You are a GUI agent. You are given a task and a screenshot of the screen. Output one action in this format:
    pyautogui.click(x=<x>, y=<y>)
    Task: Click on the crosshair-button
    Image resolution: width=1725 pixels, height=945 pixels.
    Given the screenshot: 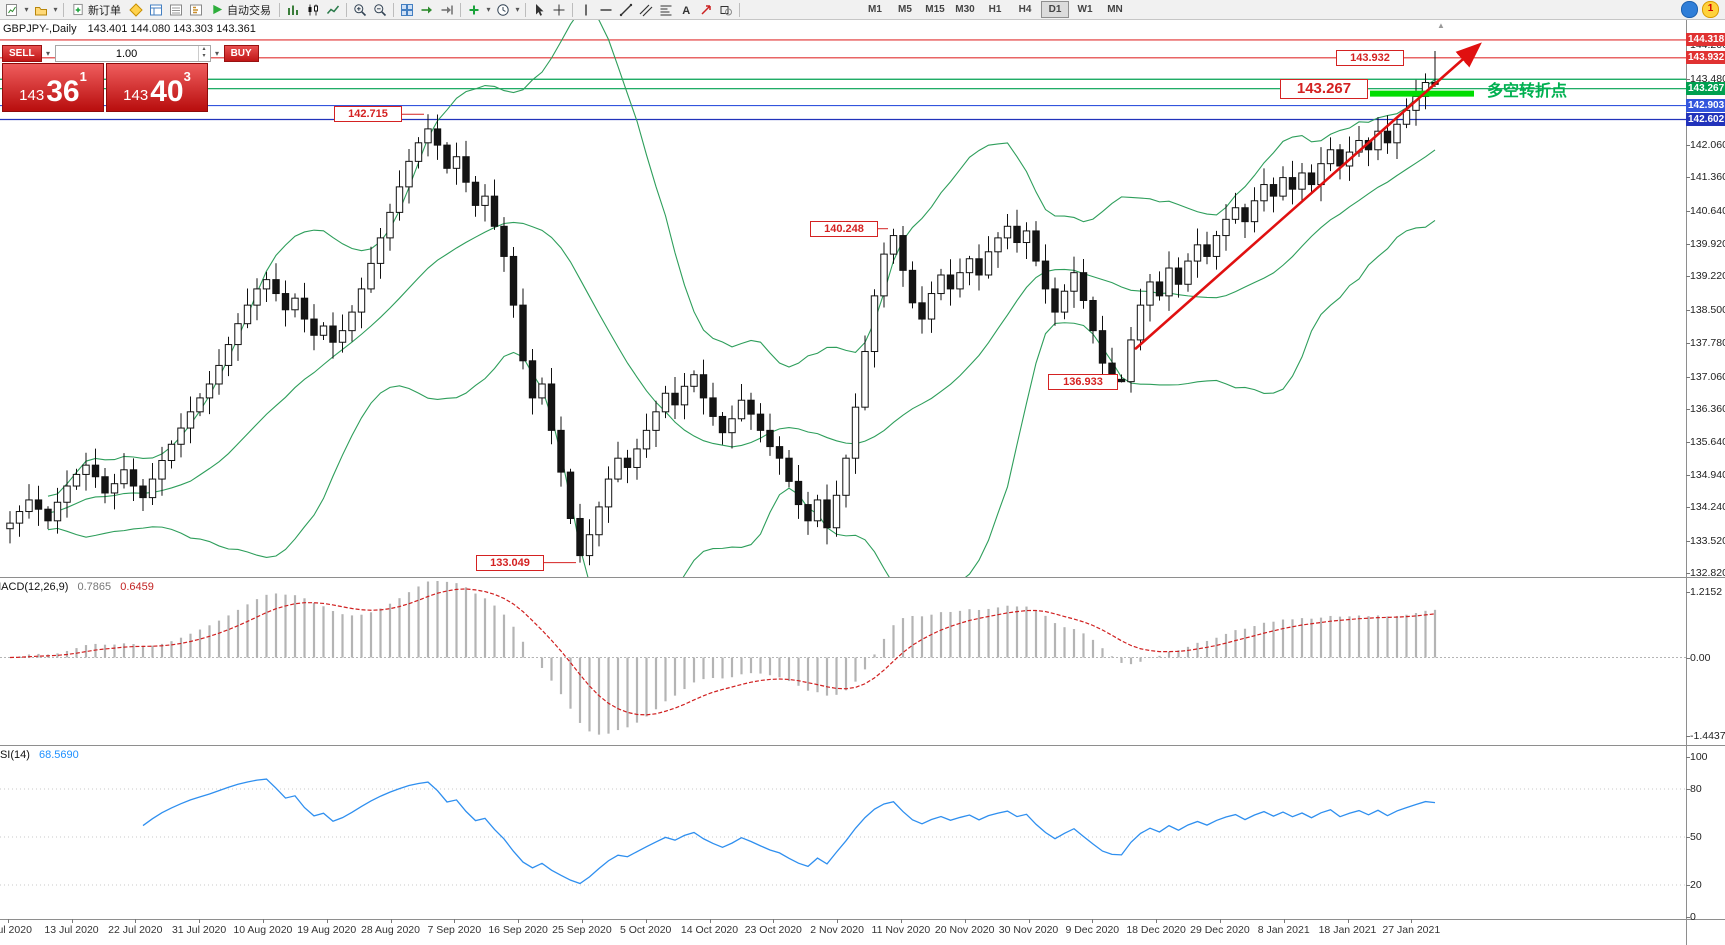 What is the action you would take?
    pyautogui.click(x=559, y=10)
    